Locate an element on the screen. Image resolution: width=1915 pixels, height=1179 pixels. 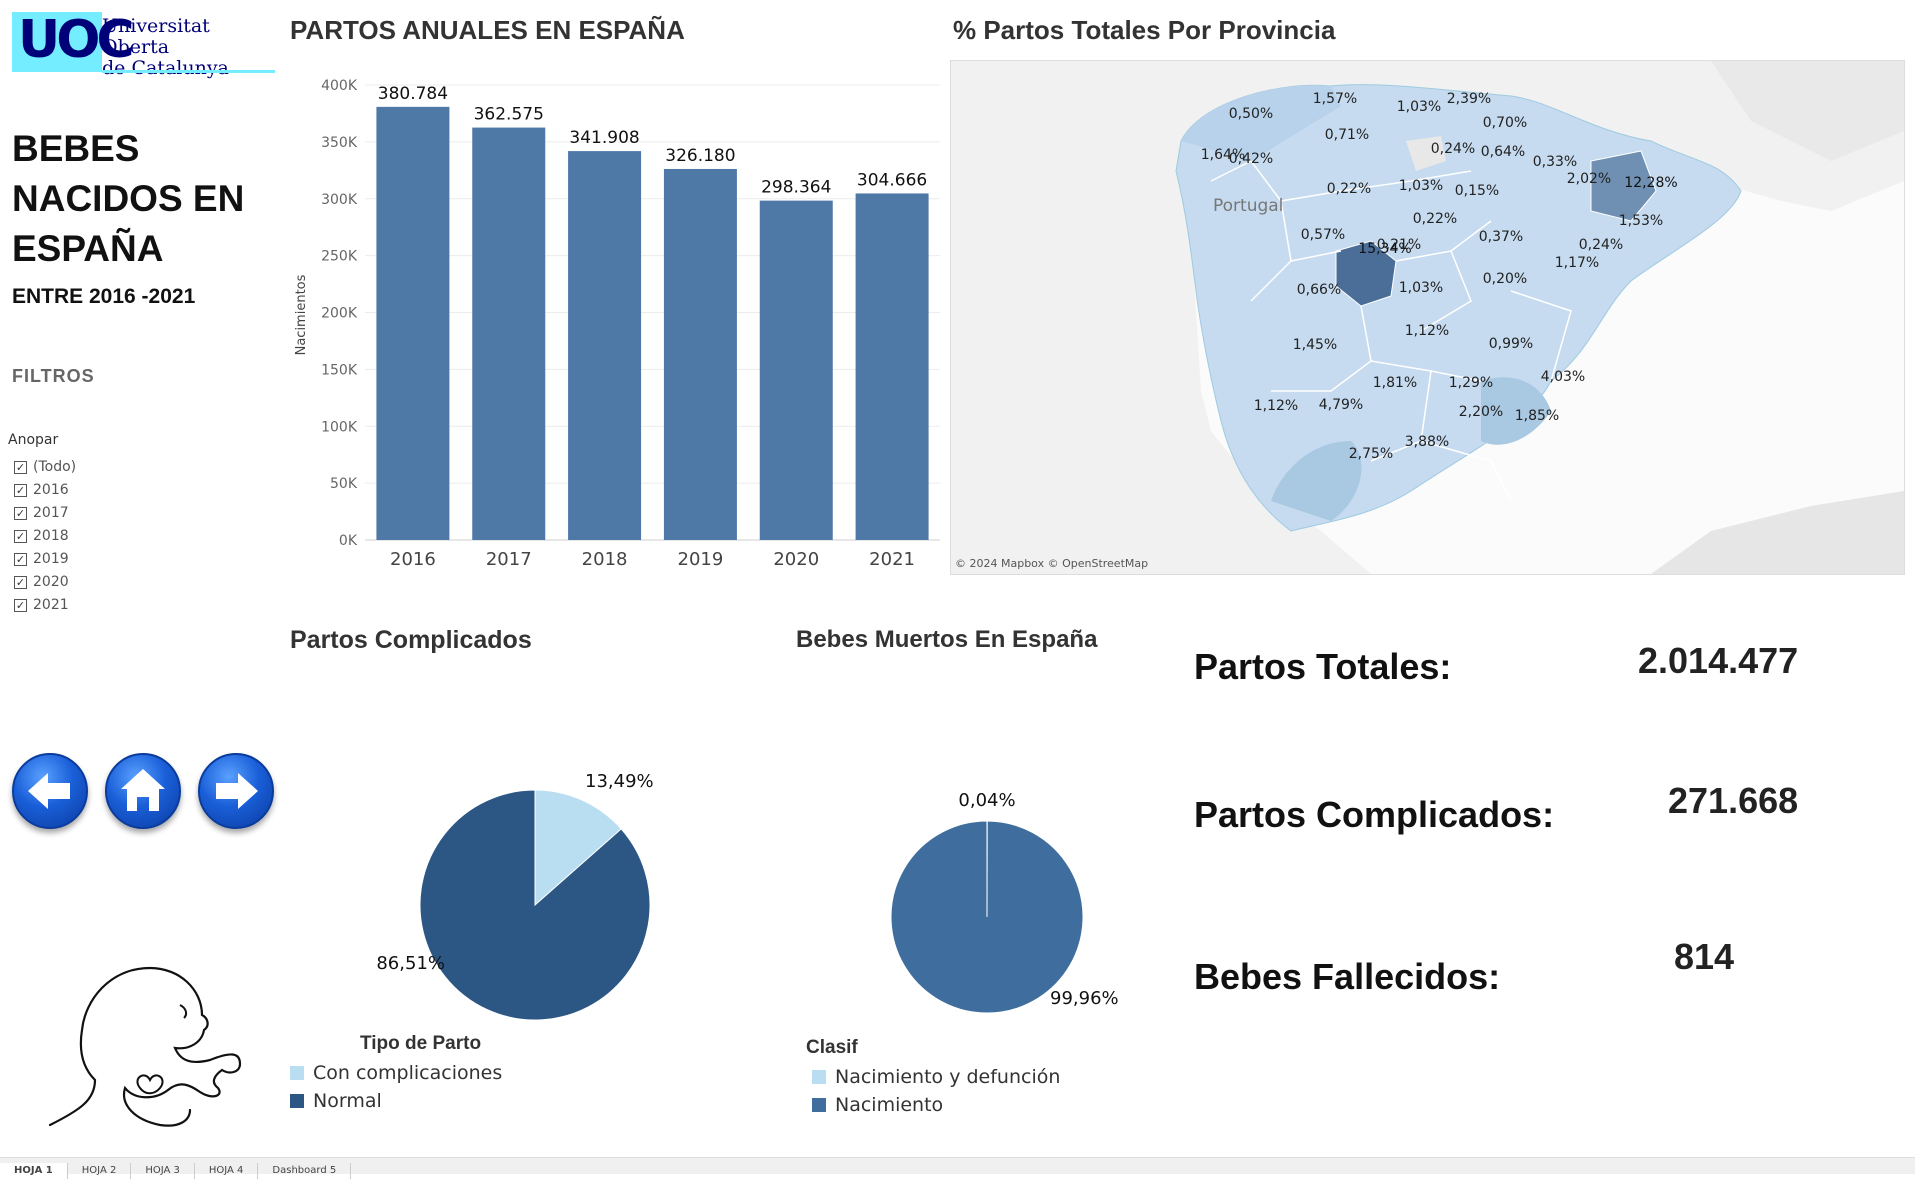
bar-2020 is located at coordinates (796, 370).